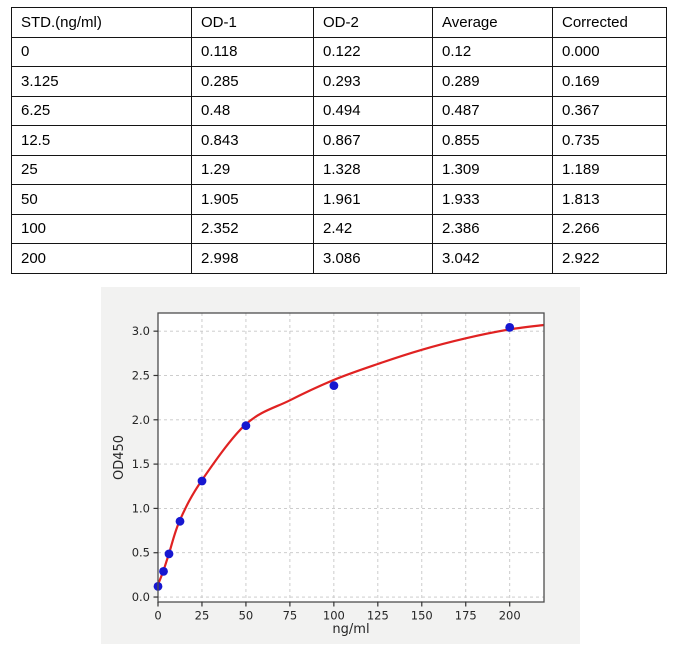  What do you see at coordinates (290, 616) in the screenshot?
I see `x-tick-label: 75` at bounding box center [290, 616].